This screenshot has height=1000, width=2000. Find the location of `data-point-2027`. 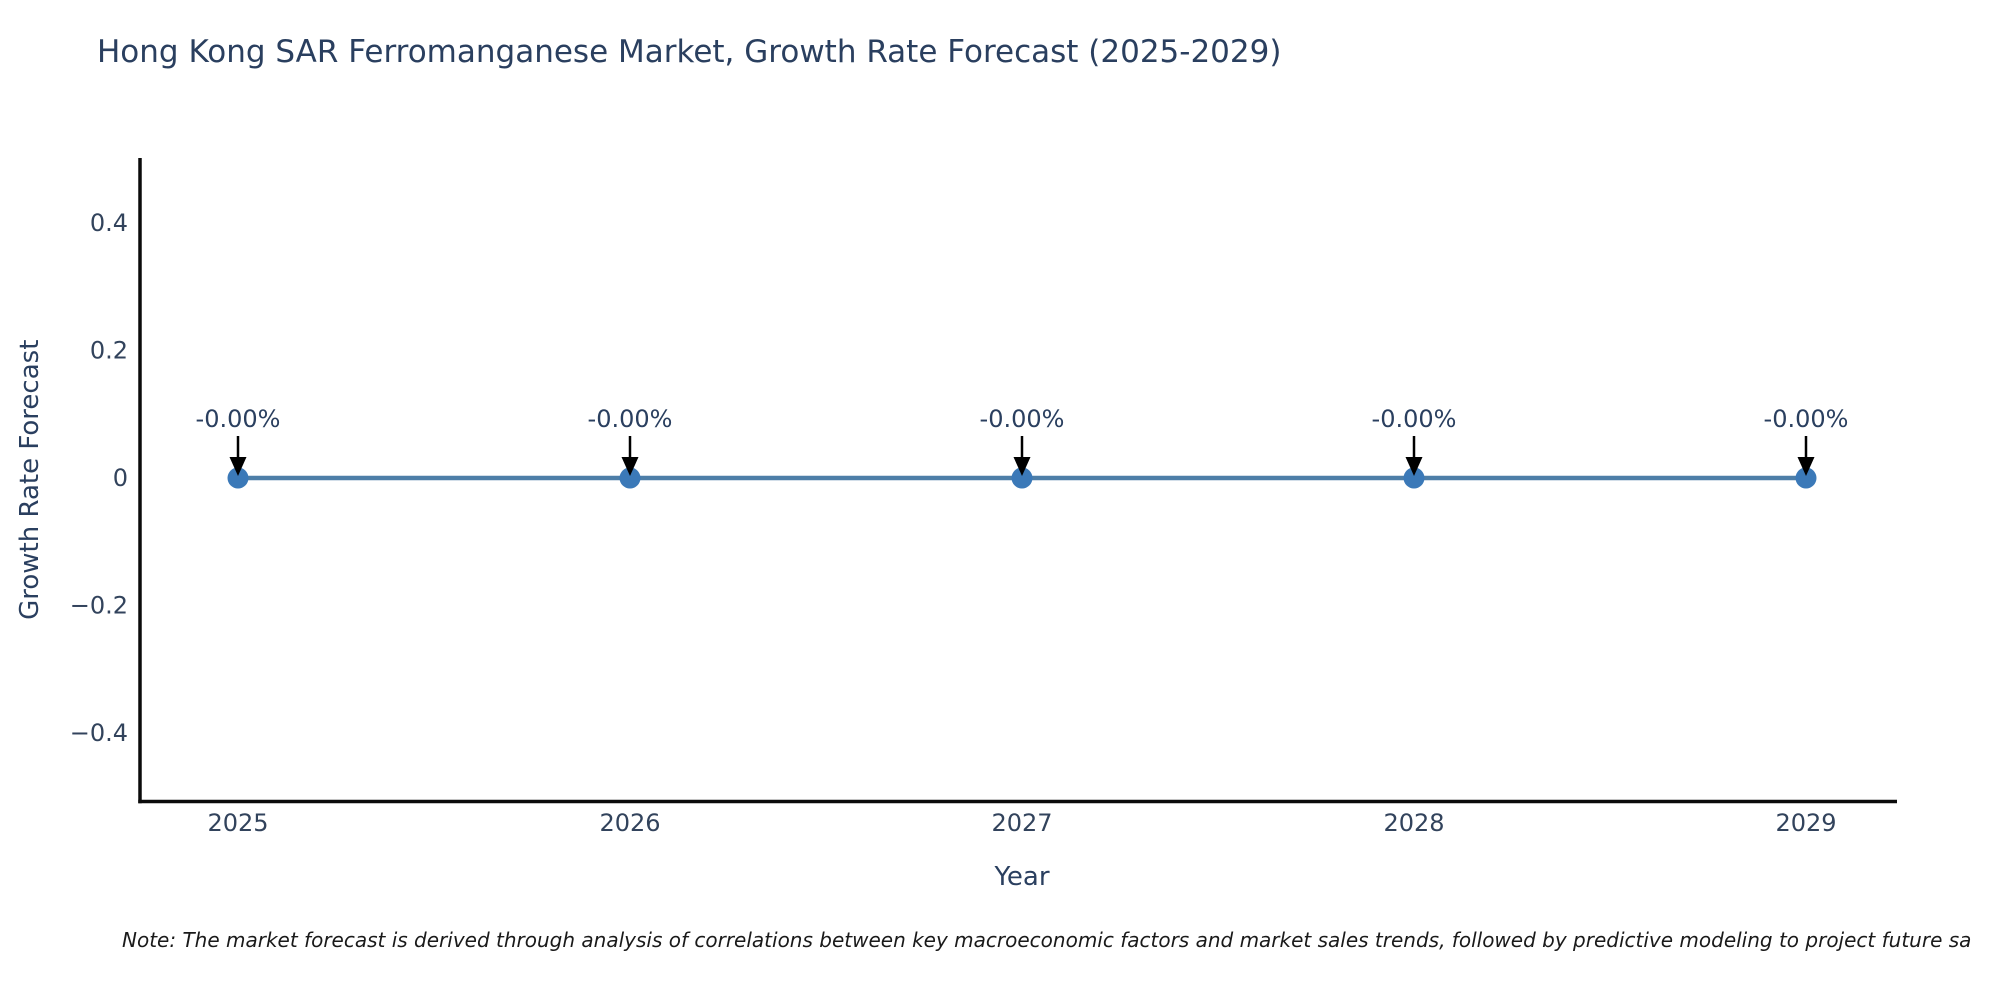

data-point-2027 is located at coordinates (1022, 478).